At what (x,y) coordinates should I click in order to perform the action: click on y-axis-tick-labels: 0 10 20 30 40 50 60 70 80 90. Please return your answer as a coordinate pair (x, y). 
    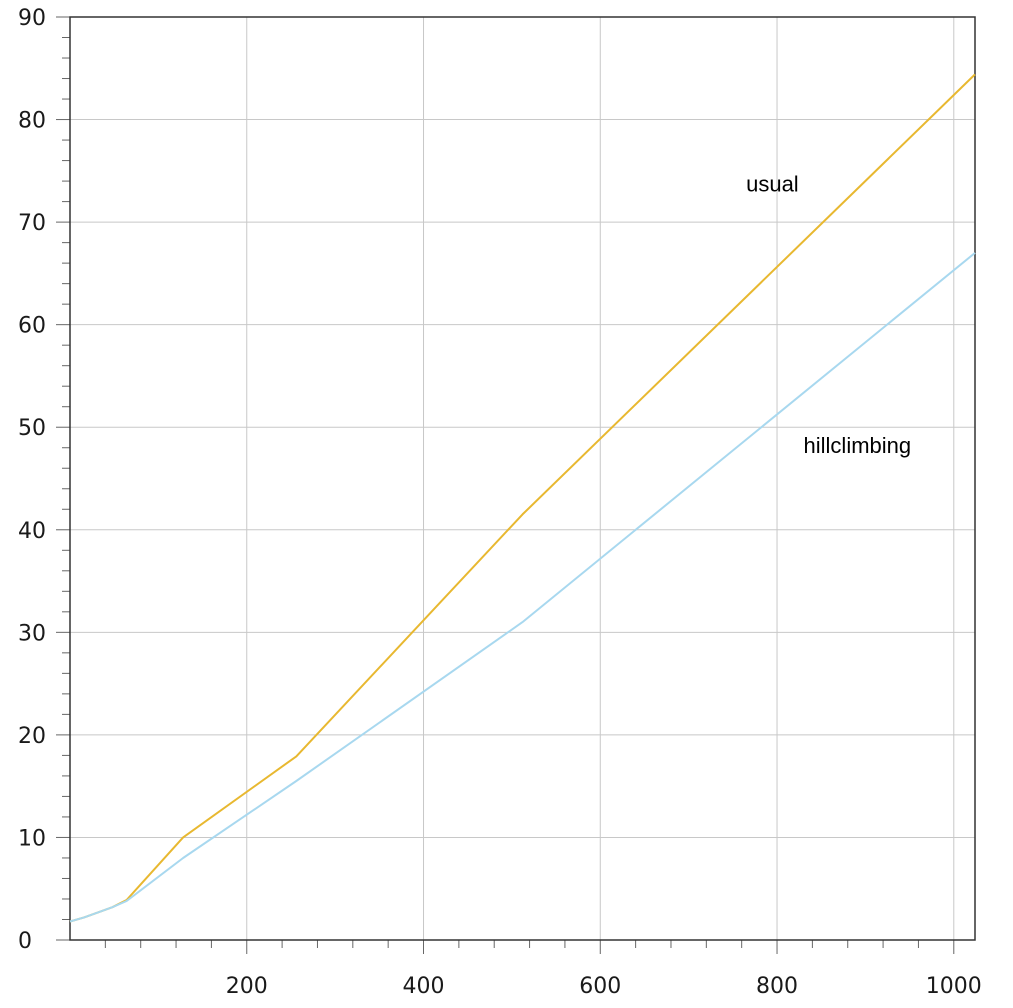
    Looking at the image, I should click on (32, 480).